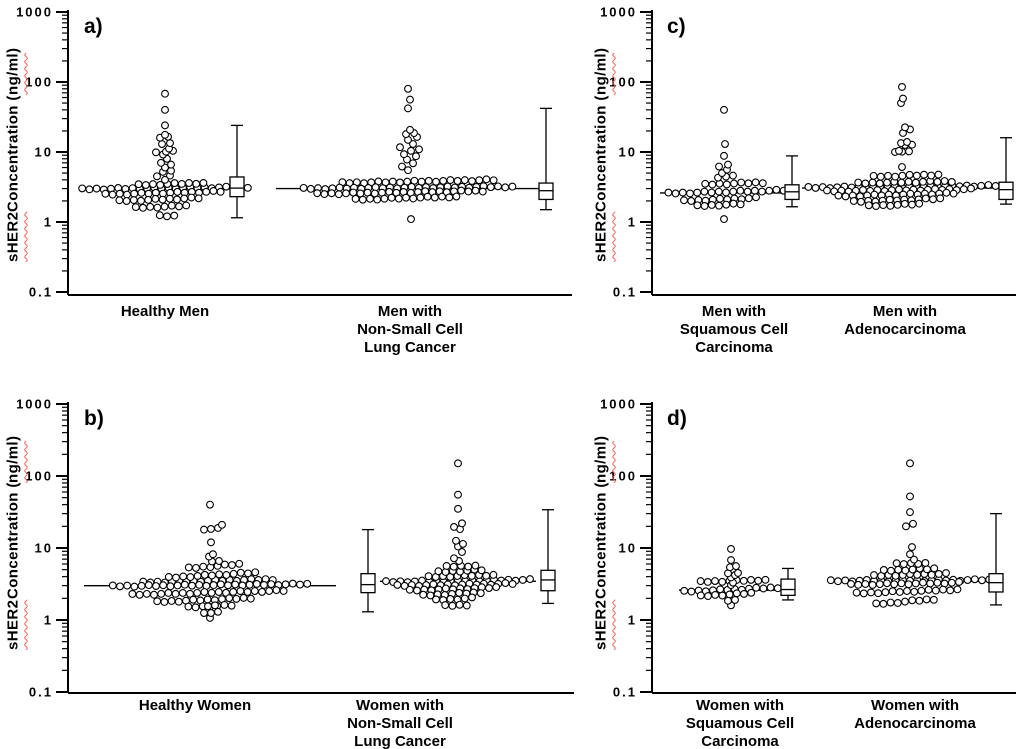  Describe the element at coordinates (34, 404) in the screenshot. I see `y-tick-label: 1000` at that location.